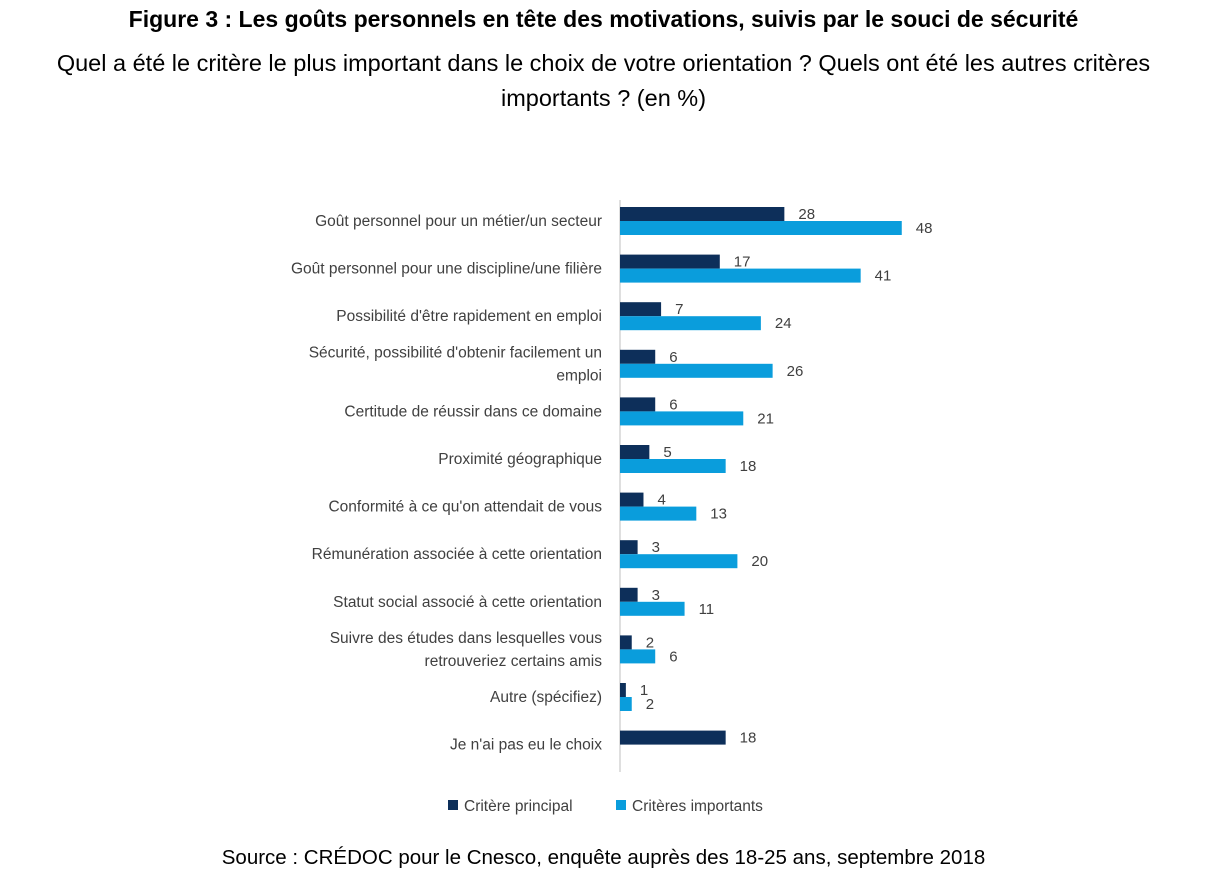 The height and width of the screenshot is (884, 1207). Describe the element at coordinates (718, 514) in the screenshot. I see `data-label-importants: 13` at that location.